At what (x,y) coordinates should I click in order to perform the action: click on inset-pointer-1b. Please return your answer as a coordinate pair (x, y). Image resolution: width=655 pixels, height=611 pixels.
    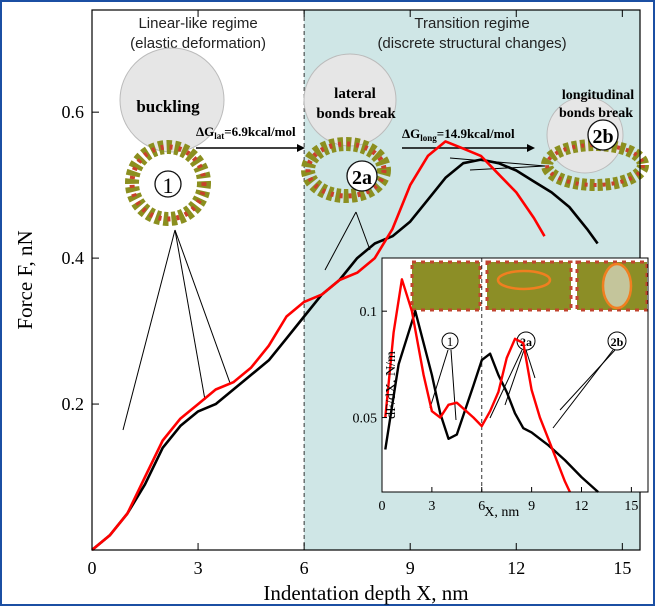
    Looking at the image, I should click on (453, 385).